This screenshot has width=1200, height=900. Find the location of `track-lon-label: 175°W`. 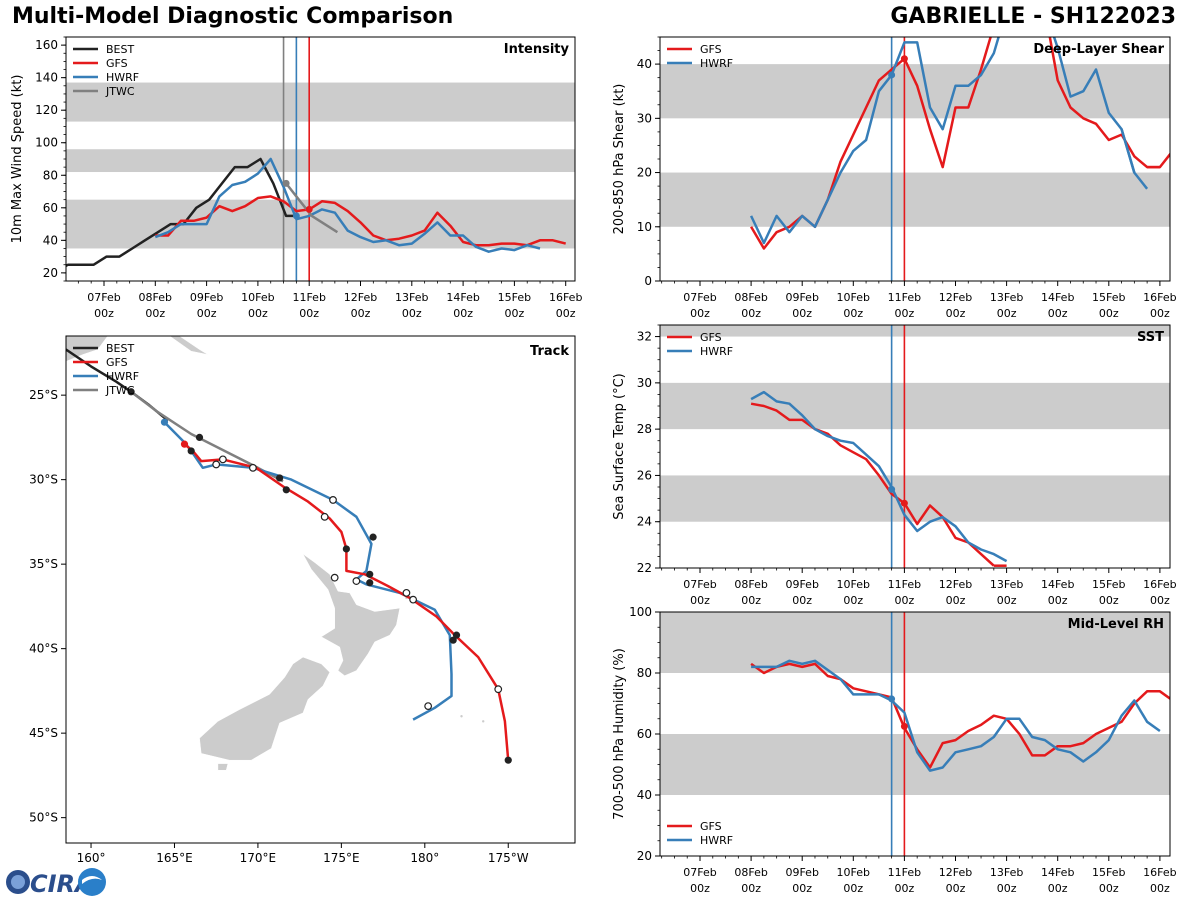

track-lon-label: 175°W is located at coordinates (508, 858).